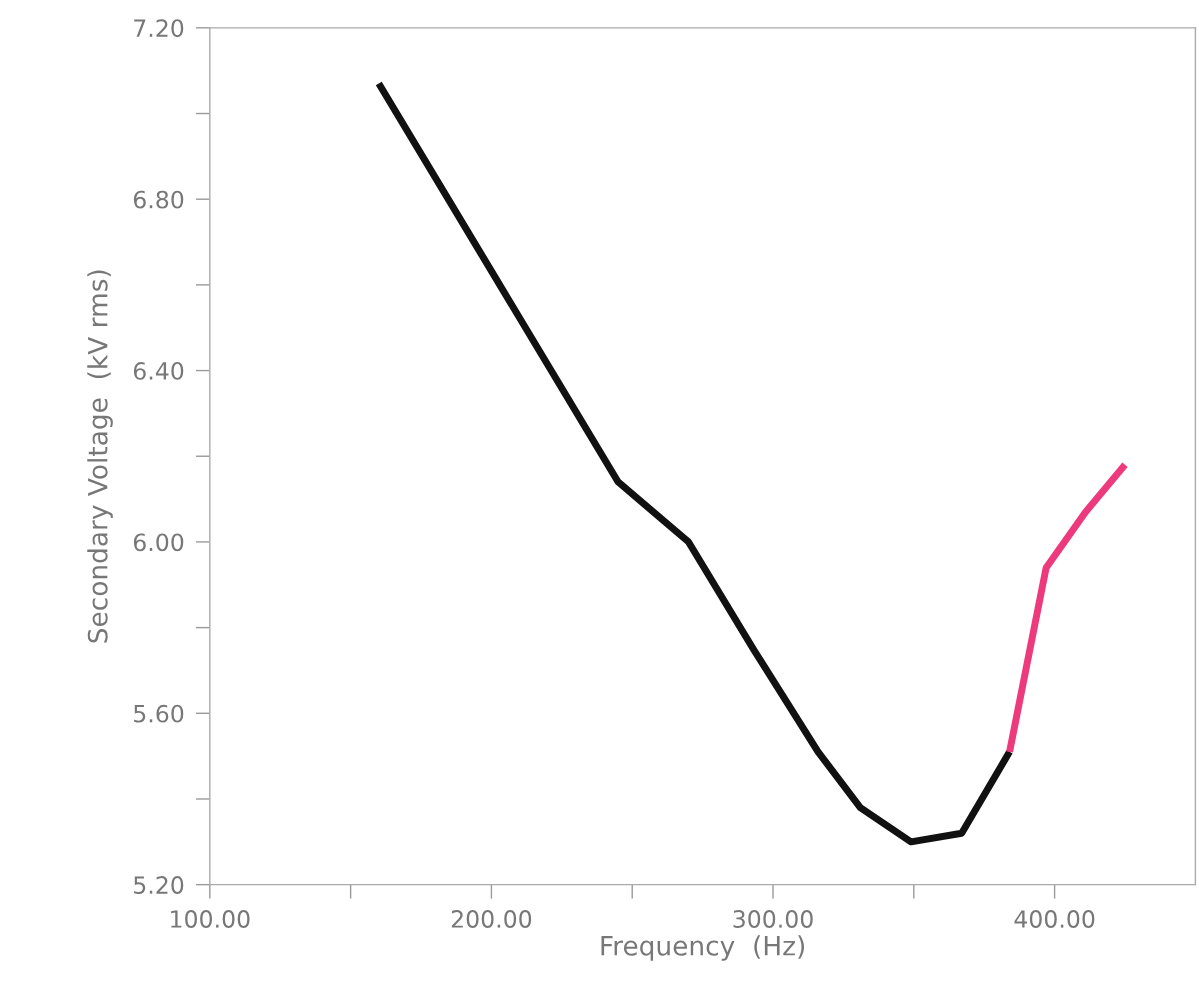 This screenshot has width=1199, height=994. What do you see at coordinates (159, 713) in the screenshot?
I see `y-tick-label: 5.60` at bounding box center [159, 713].